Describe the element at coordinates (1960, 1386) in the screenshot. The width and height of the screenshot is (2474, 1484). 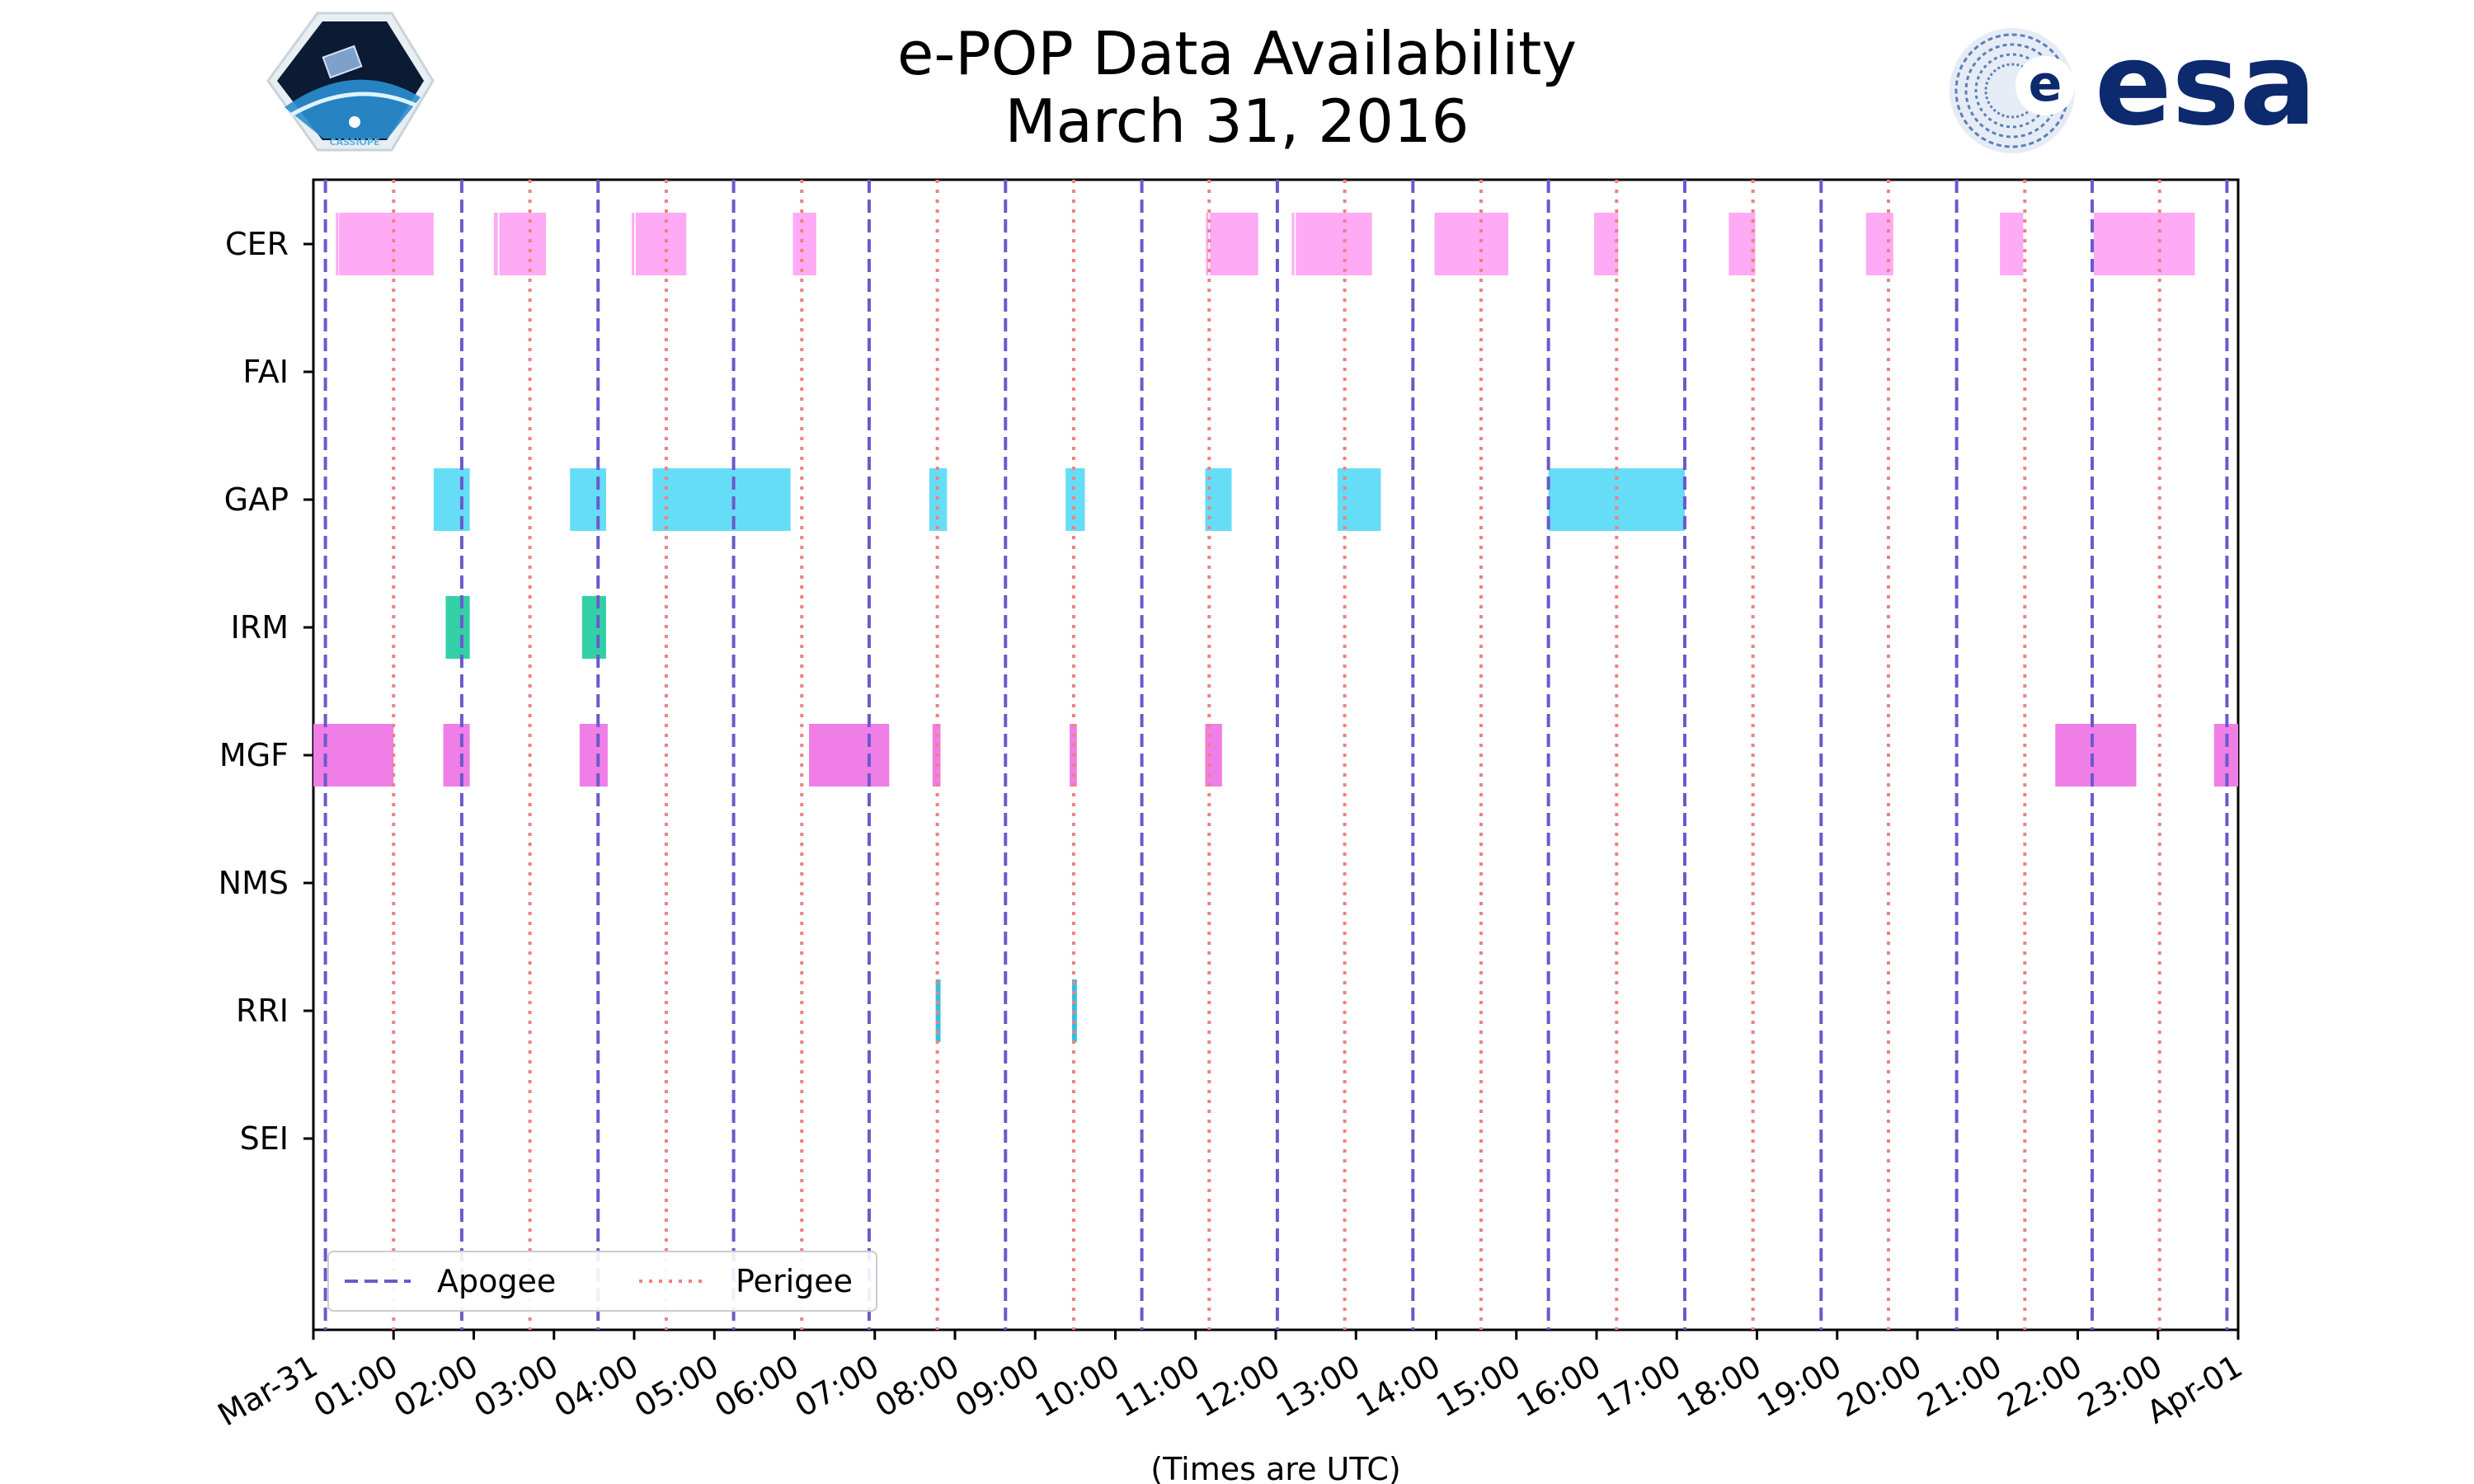
I see `xtick-label-21: 21:00` at that location.